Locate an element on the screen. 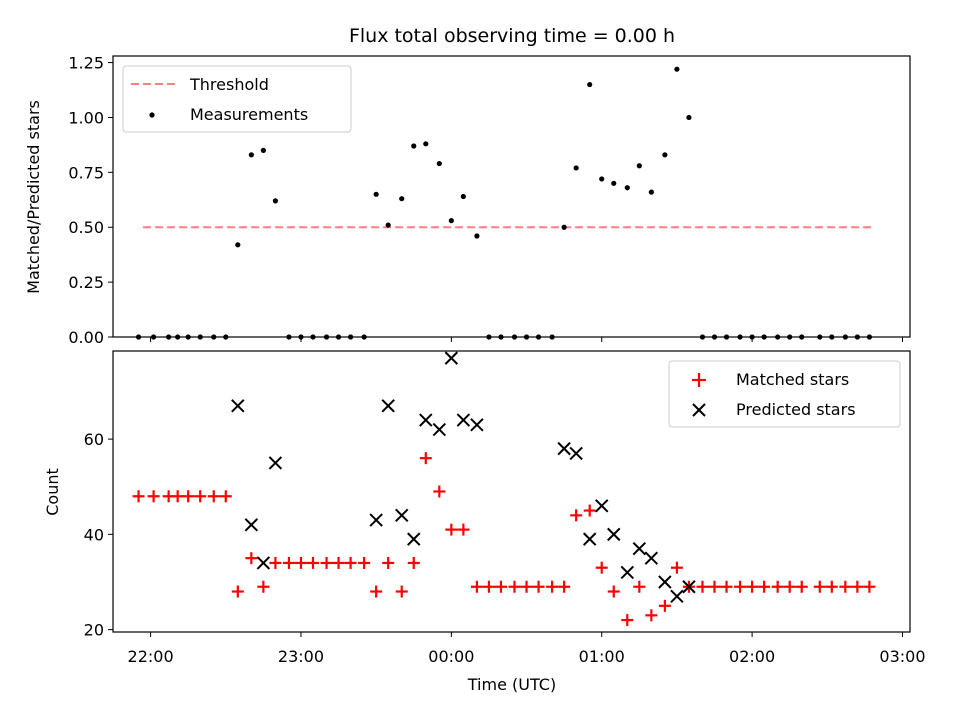 The image size is (960, 720). legend-predicted-label: Predicted stars is located at coordinates (796, 409).